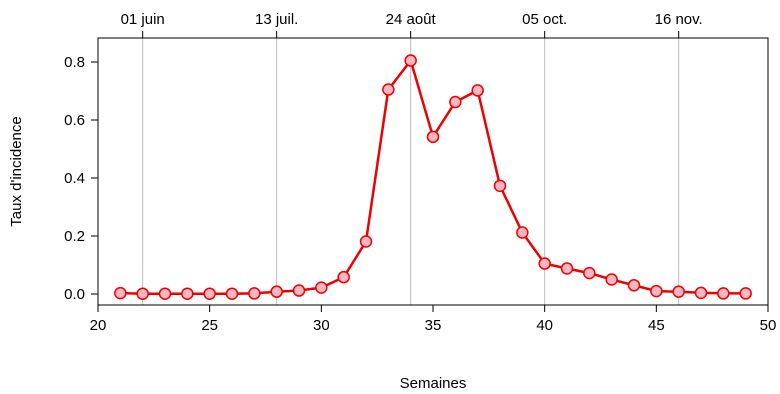 Image resolution: width=780 pixels, height=394 pixels. What do you see at coordinates (433, 325) in the screenshot?
I see `x-tick-label: 35` at bounding box center [433, 325].